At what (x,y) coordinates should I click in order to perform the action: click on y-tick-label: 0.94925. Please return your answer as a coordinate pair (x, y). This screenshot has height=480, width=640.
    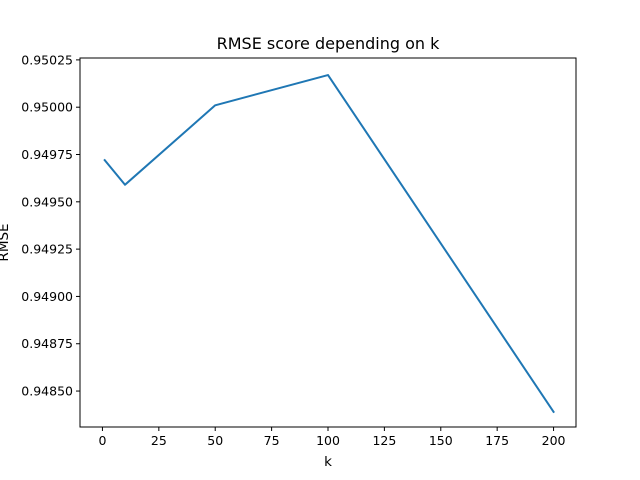
    Looking at the image, I should click on (47, 249).